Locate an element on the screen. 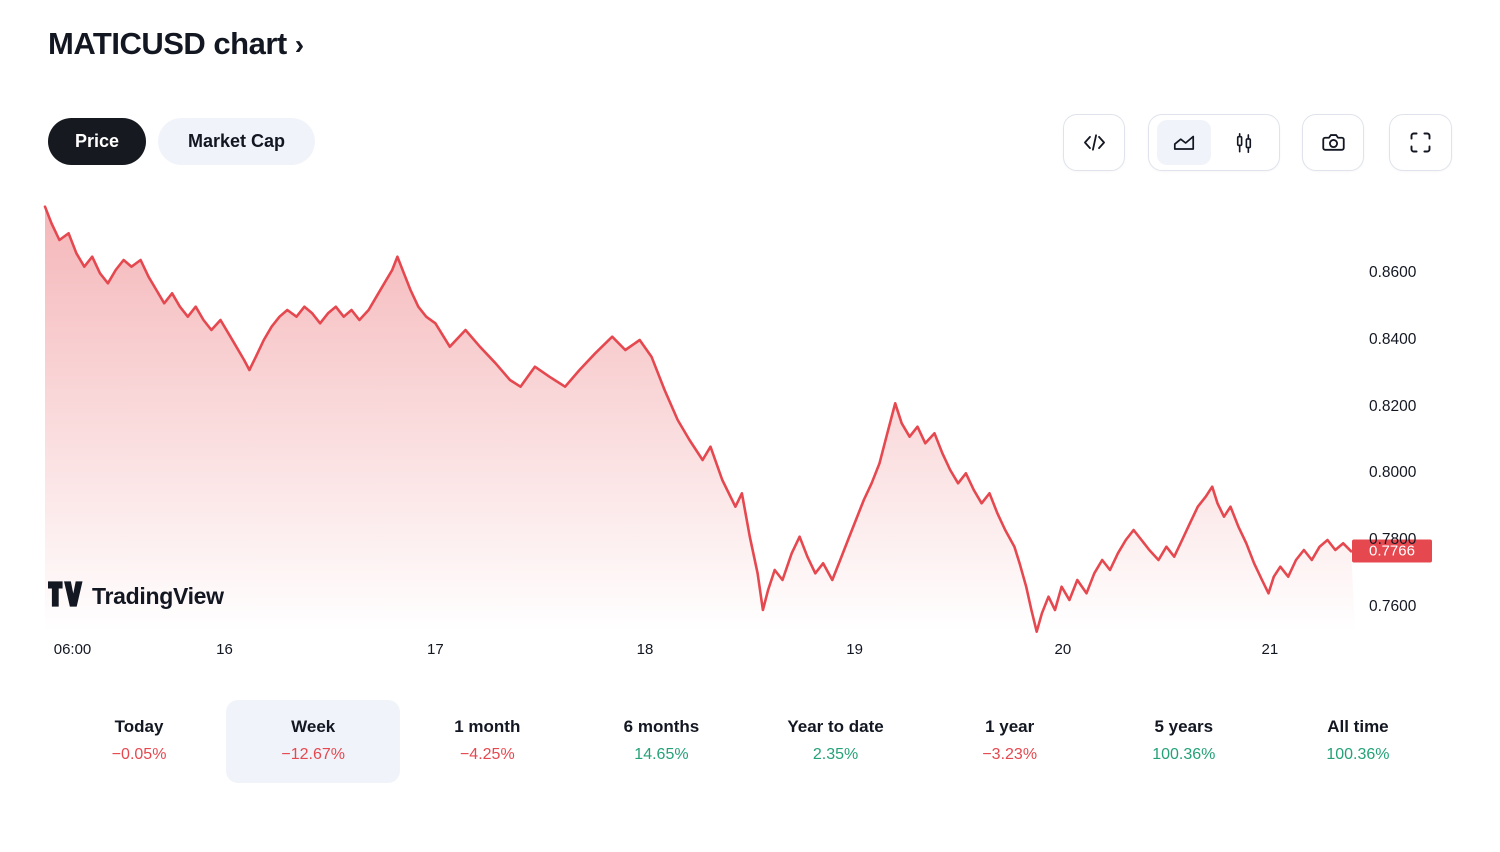 The image size is (1500, 852). time-axis-label: 20 is located at coordinates (1063, 649).